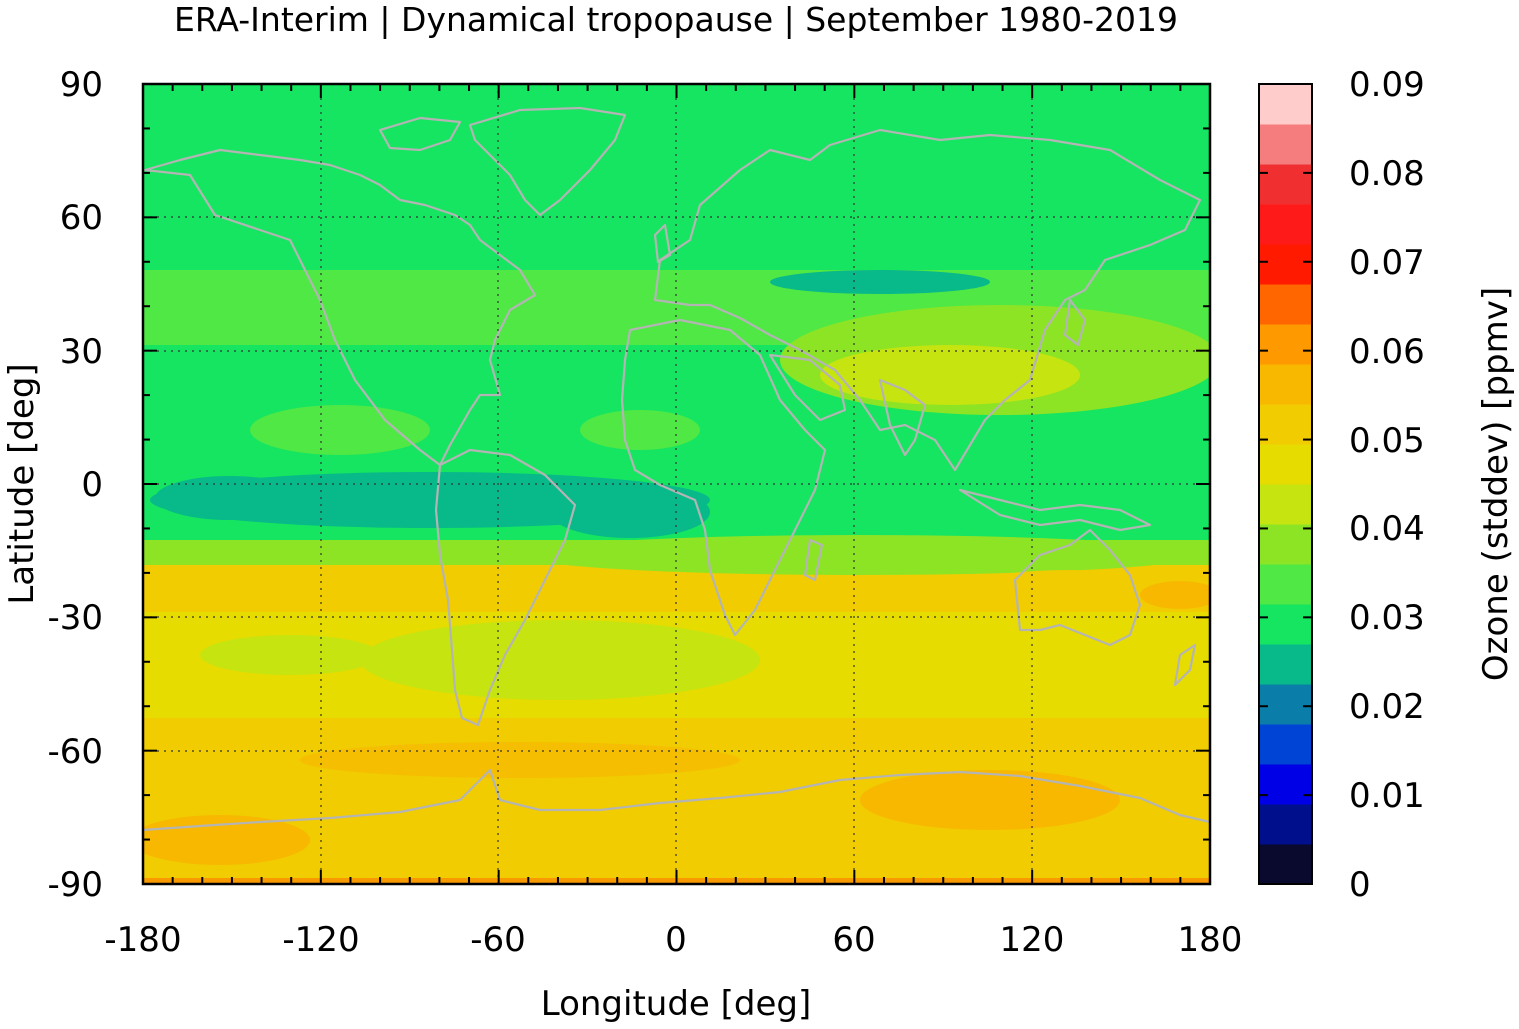 The width and height of the screenshot is (1519, 1029). What do you see at coordinates (902, 417) in the screenshot?
I see `coastline-india` at bounding box center [902, 417].